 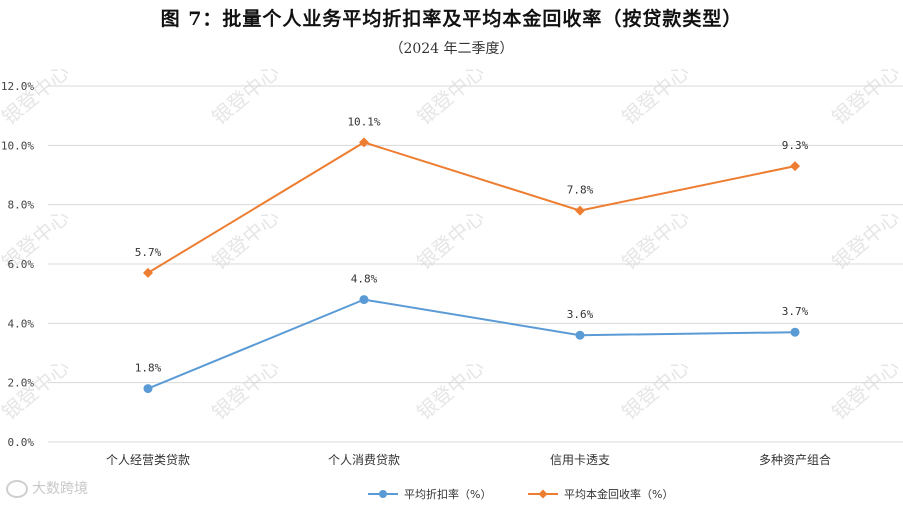 I want to click on chart-subtitle: （2024 年二季度）, so click(x=451, y=49).